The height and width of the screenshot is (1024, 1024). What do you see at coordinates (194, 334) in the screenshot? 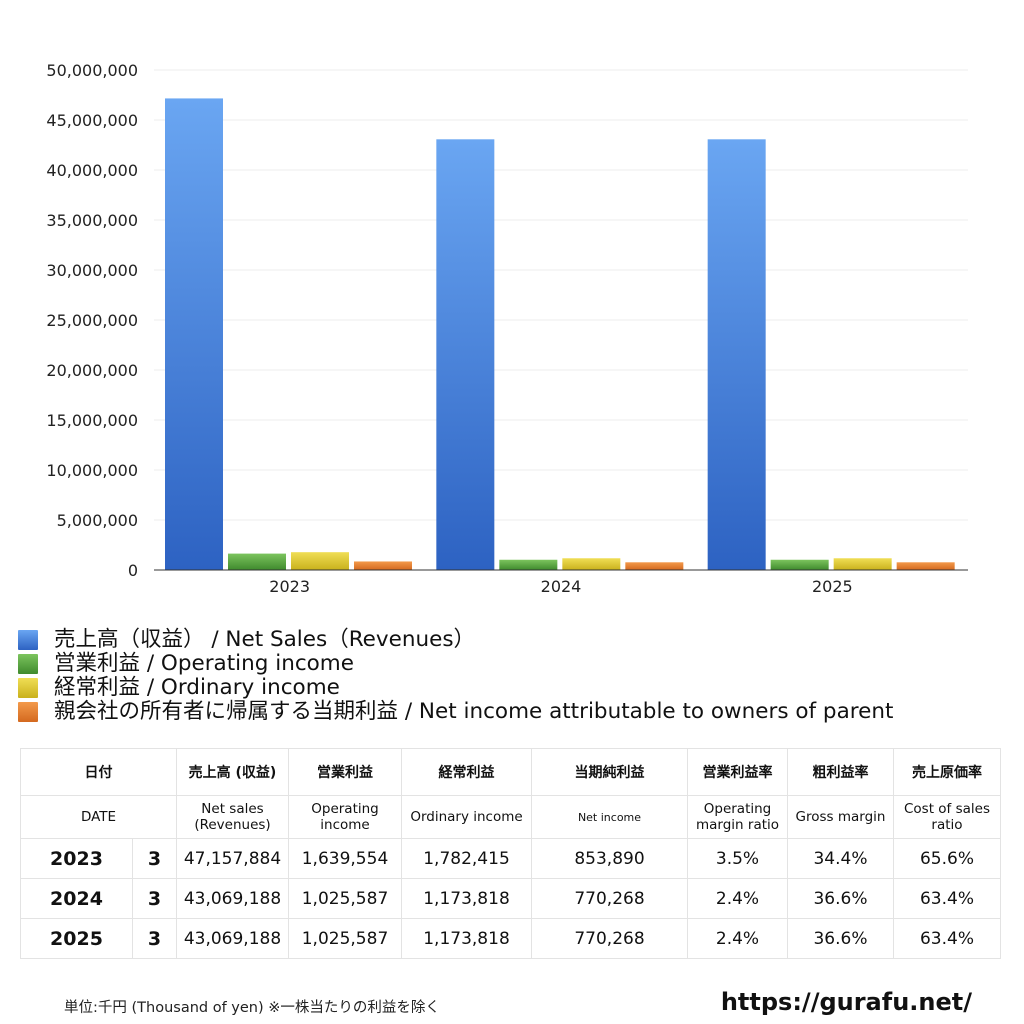
I see `bar-net-sales-2023` at bounding box center [194, 334].